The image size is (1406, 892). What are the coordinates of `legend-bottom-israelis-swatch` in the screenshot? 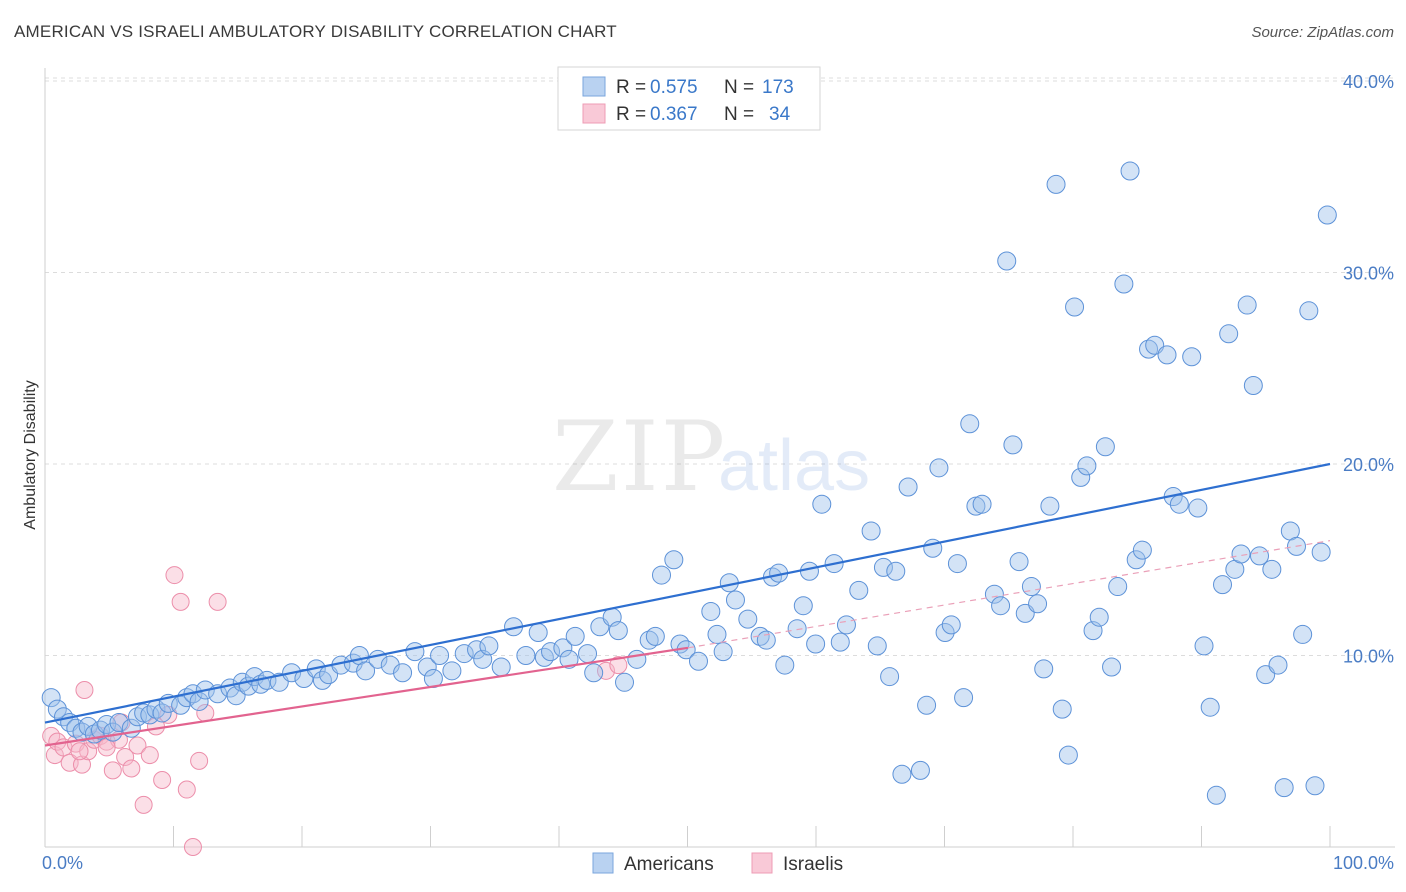 It's located at (762, 863).